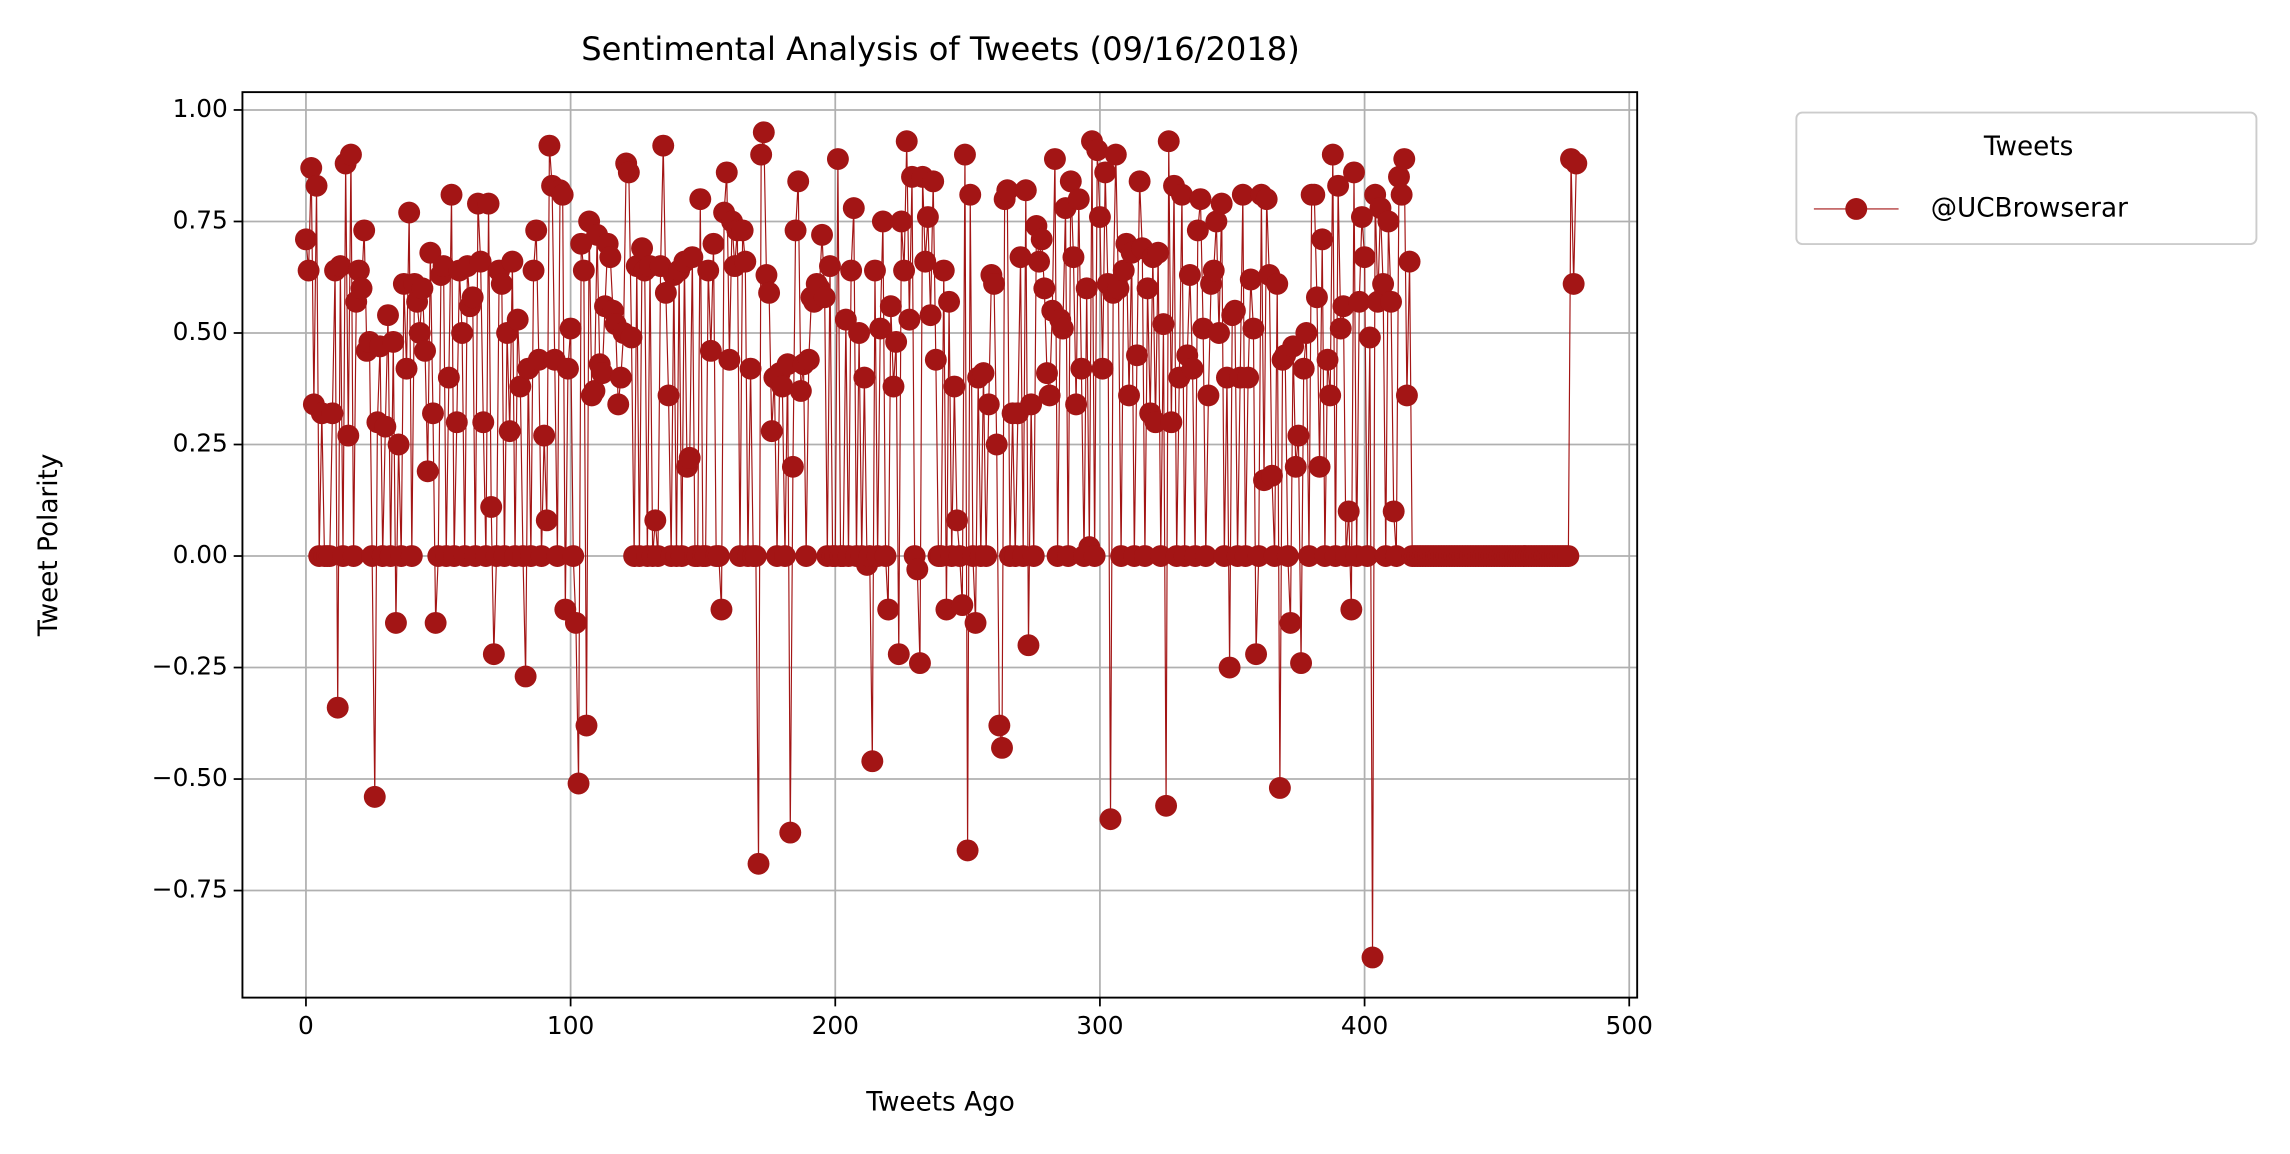  What do you see at coordinates (2026, 178) in the screenshot?
I see `legend-box` at bounding box center [2026, 178].